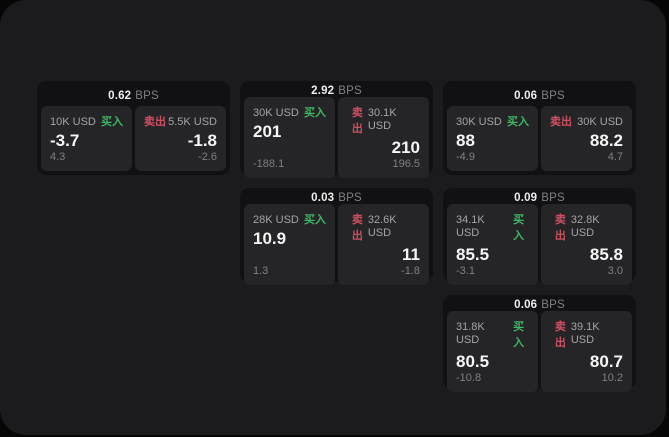  What do you see at coordinates (289, 244) in the screenshot?
I see `buy-panel: 28K USD 买入 10.9 1.3` at bounding box center [289, 244].